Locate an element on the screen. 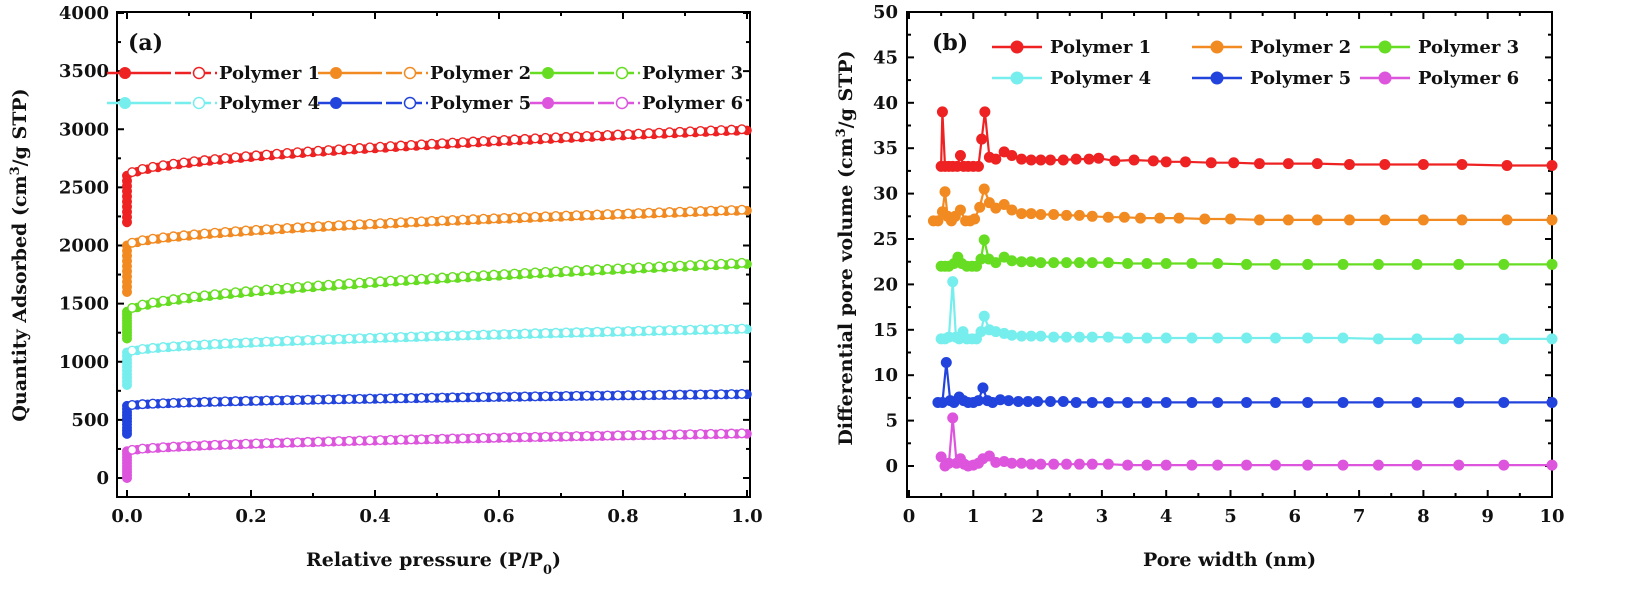  x-axis-title-a: Relative pressure (P/P0) is located at coordinates (433, 563).